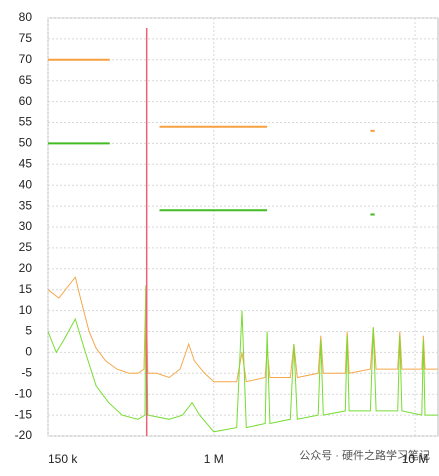 The width and height of the screenshot is (439, 476). Describe the element at coordinates (364, 455) in the screenshot. I see `watermark: 公众号 · 硬件之路学习笔记` at that location.